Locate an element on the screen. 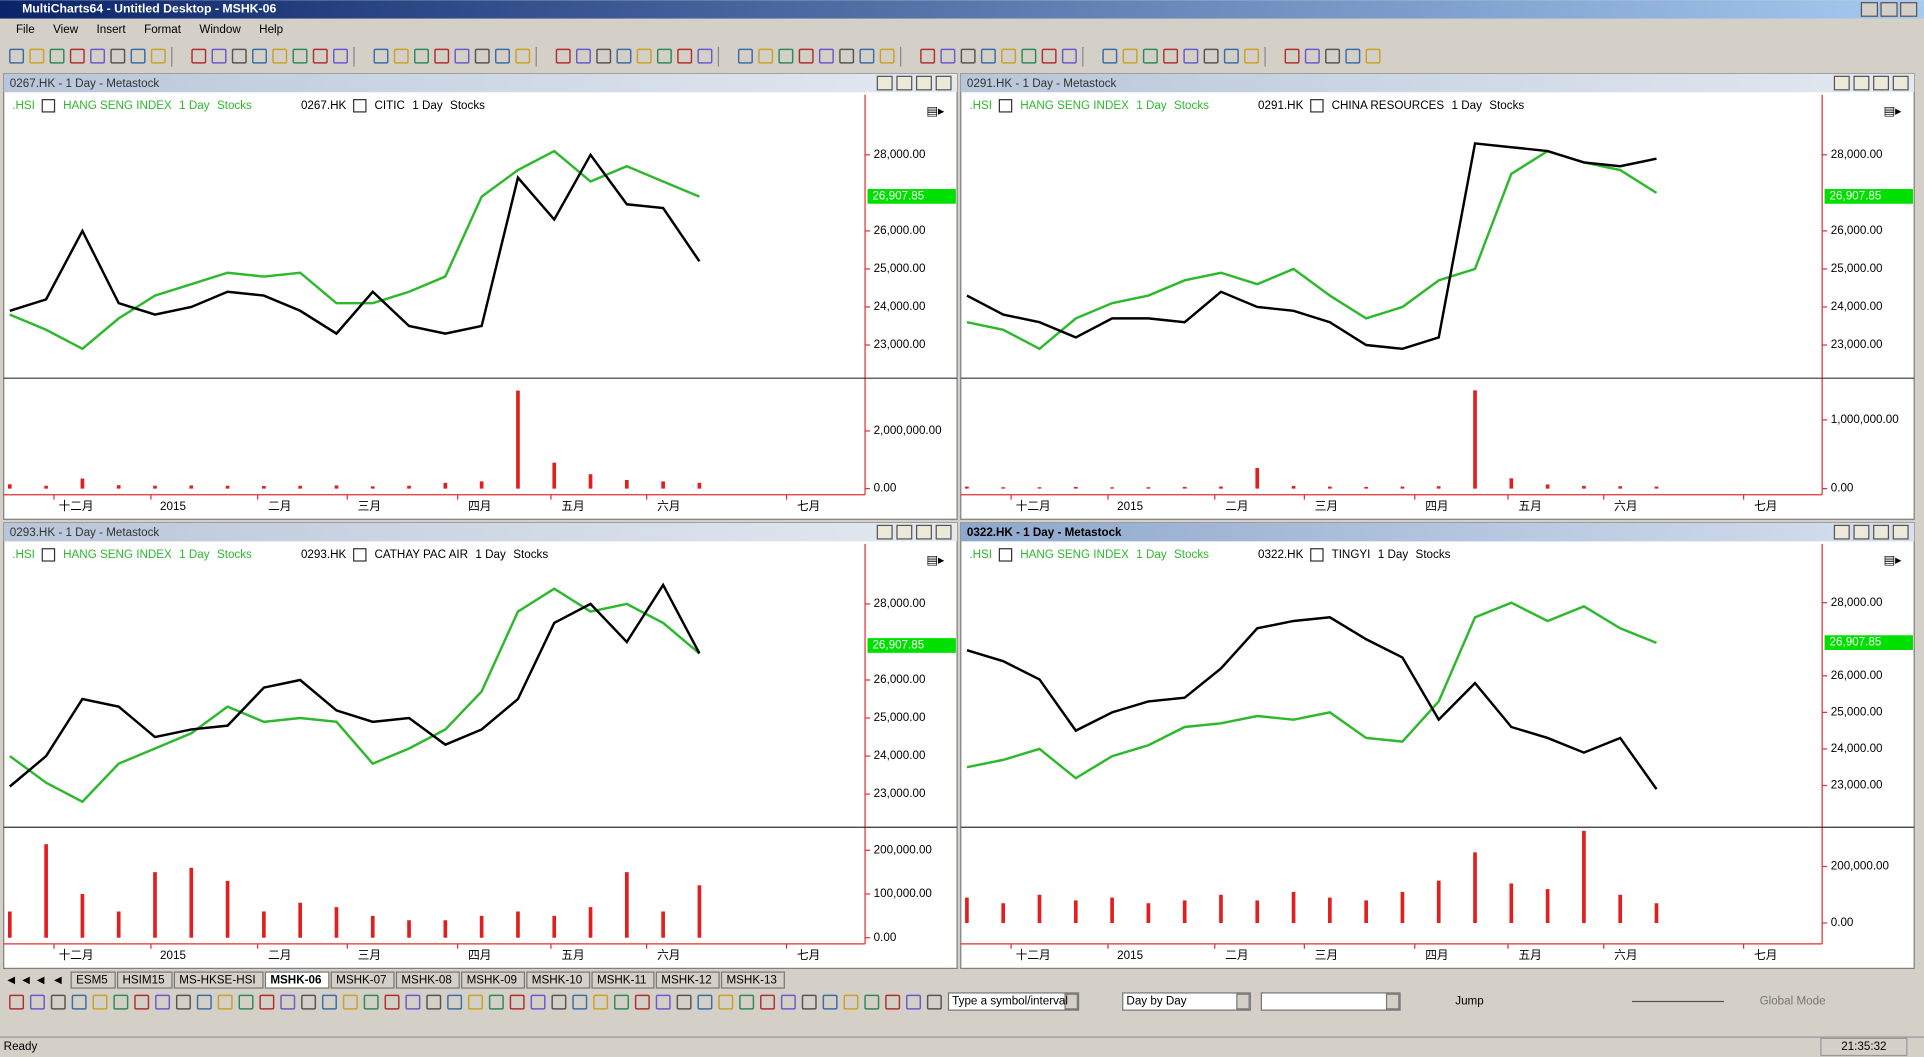  global-mode: Global Mode is located at coordinates (1793, 1001).